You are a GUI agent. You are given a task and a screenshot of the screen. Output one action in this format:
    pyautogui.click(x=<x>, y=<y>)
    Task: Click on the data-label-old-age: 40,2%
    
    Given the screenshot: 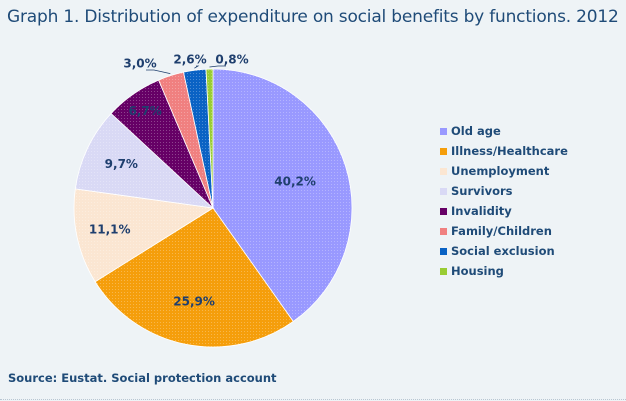 What is the action you would take?
    pyautogui.click(x=295, y=181)
    